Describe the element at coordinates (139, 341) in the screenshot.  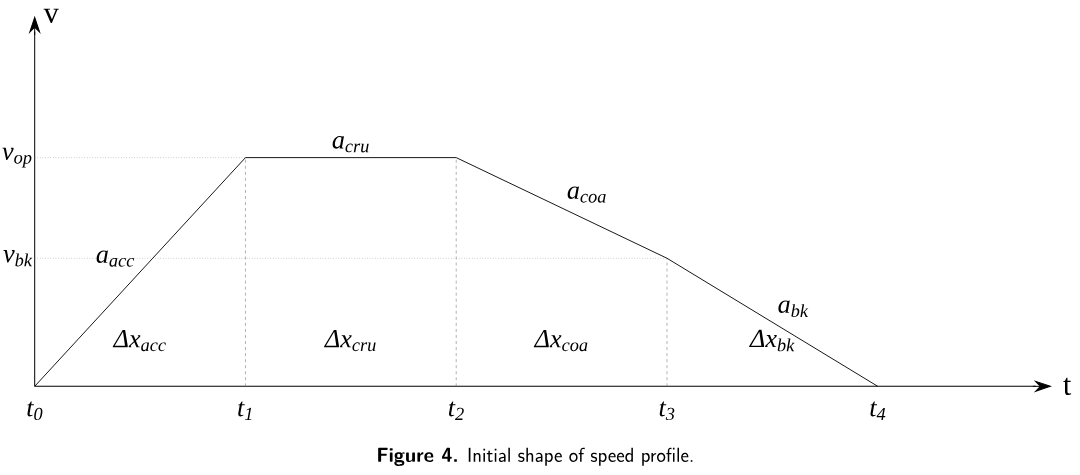
I see `annotation: Δx$_{acc}$` at that location.